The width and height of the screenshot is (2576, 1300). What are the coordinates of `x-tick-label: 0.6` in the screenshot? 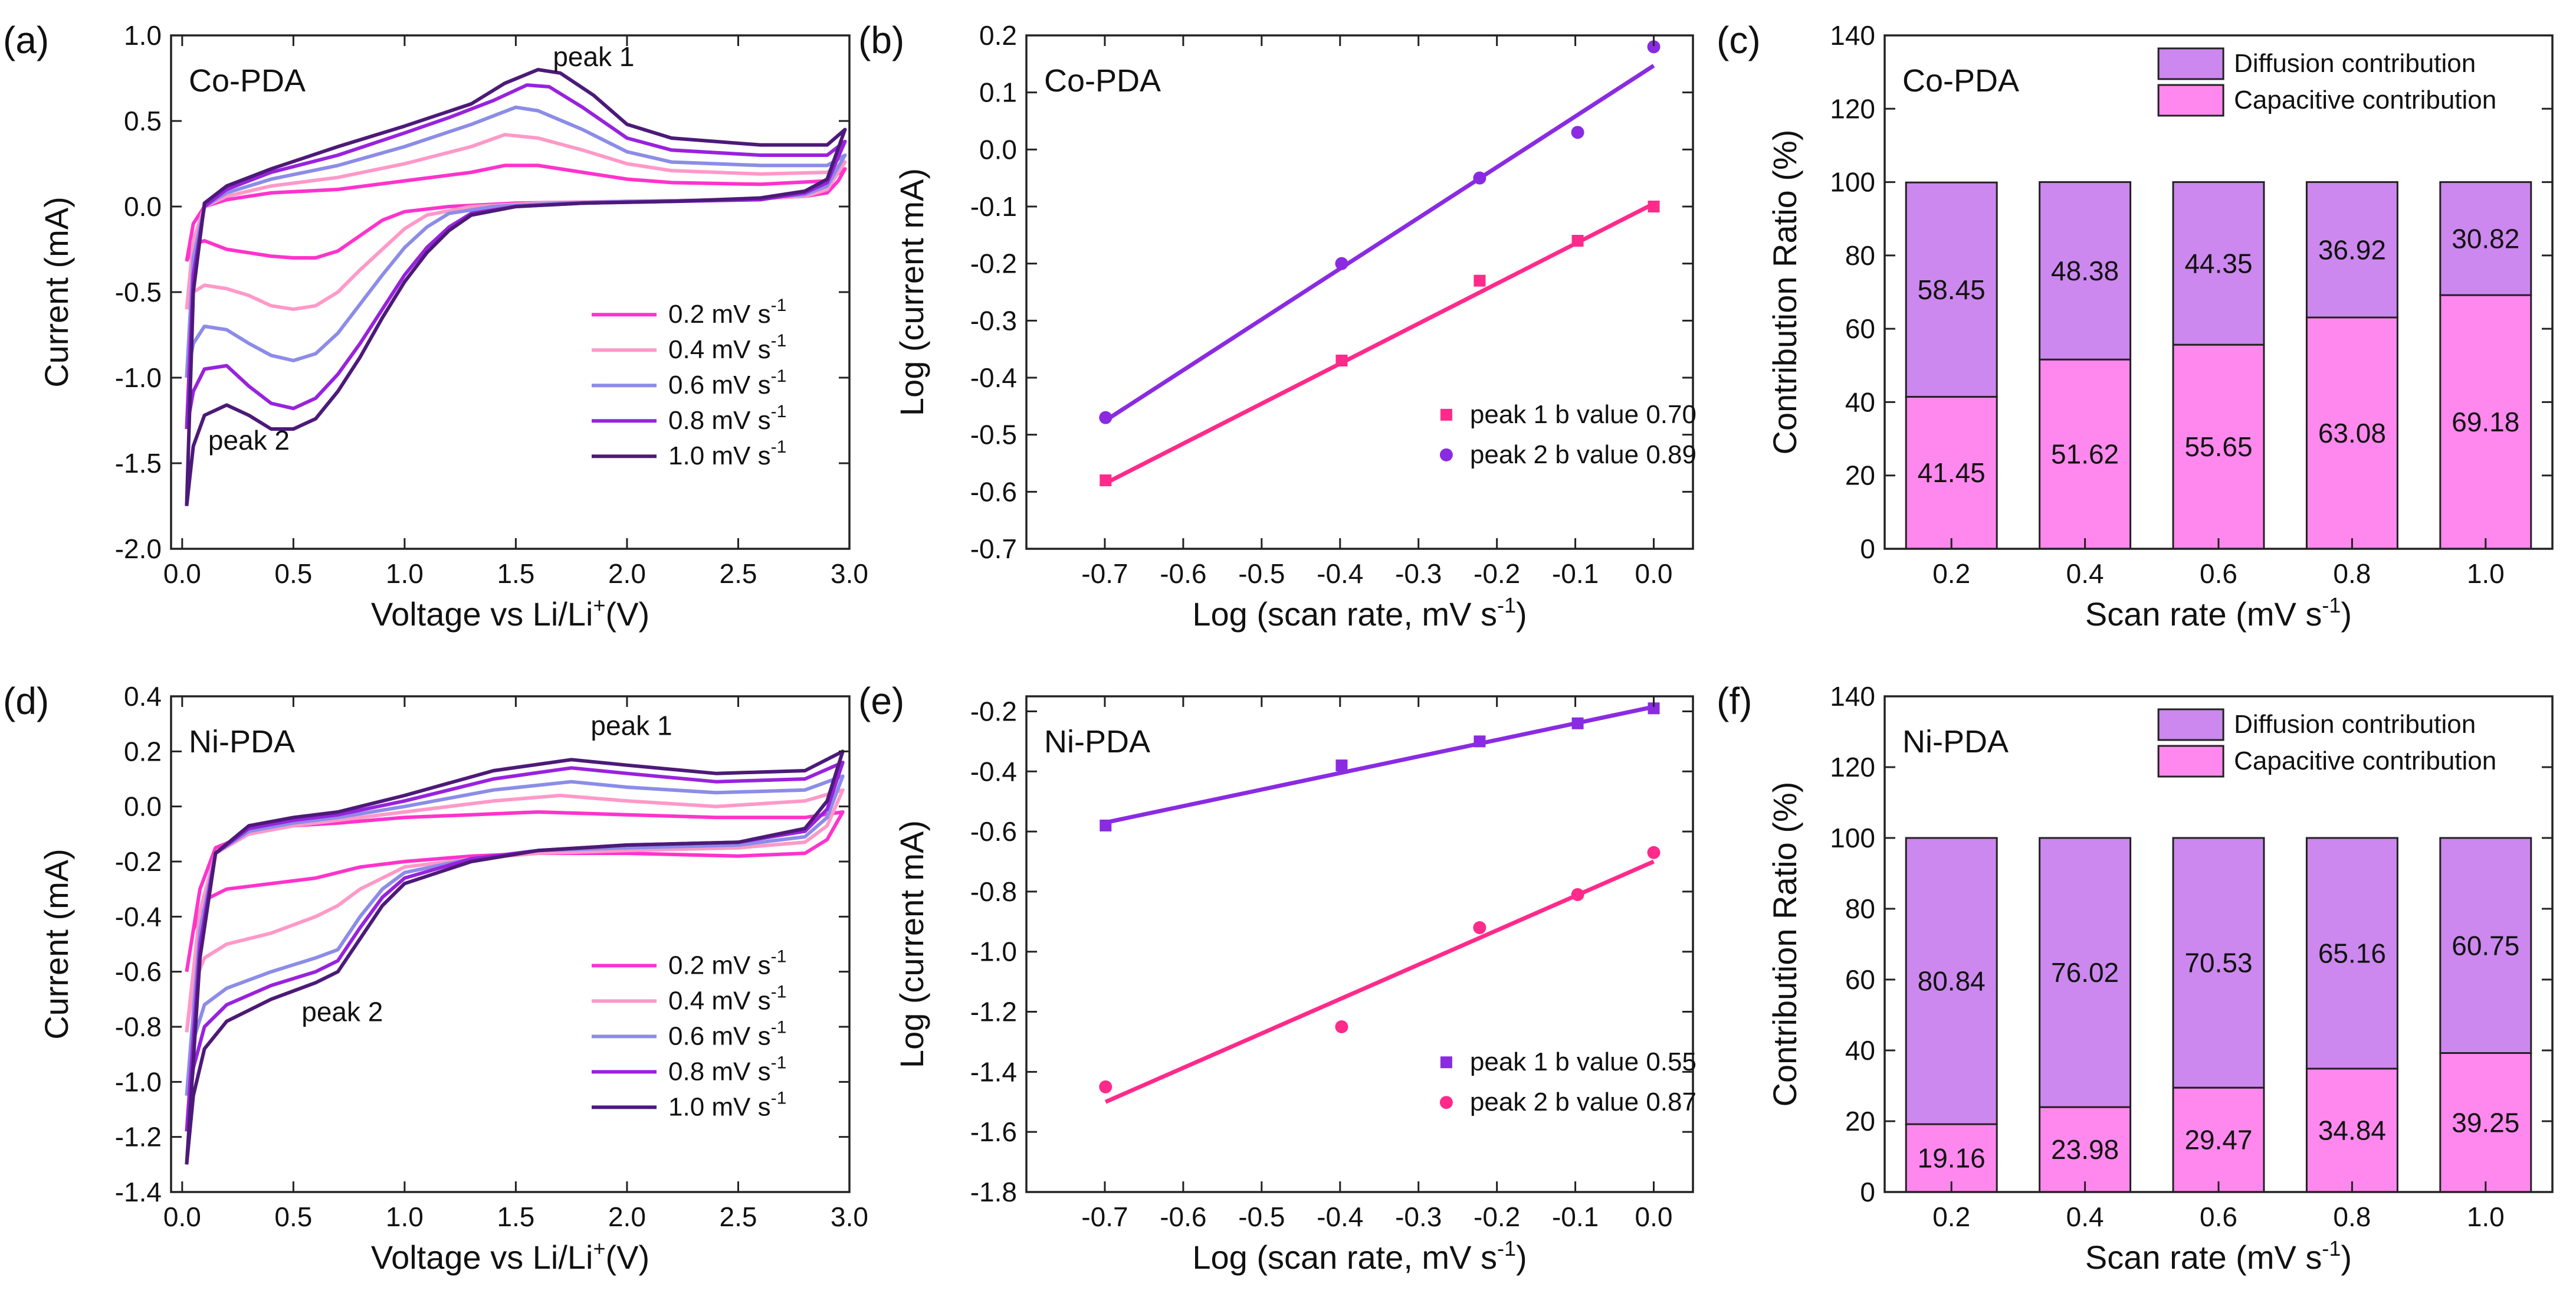 It's located at (2218, 573).